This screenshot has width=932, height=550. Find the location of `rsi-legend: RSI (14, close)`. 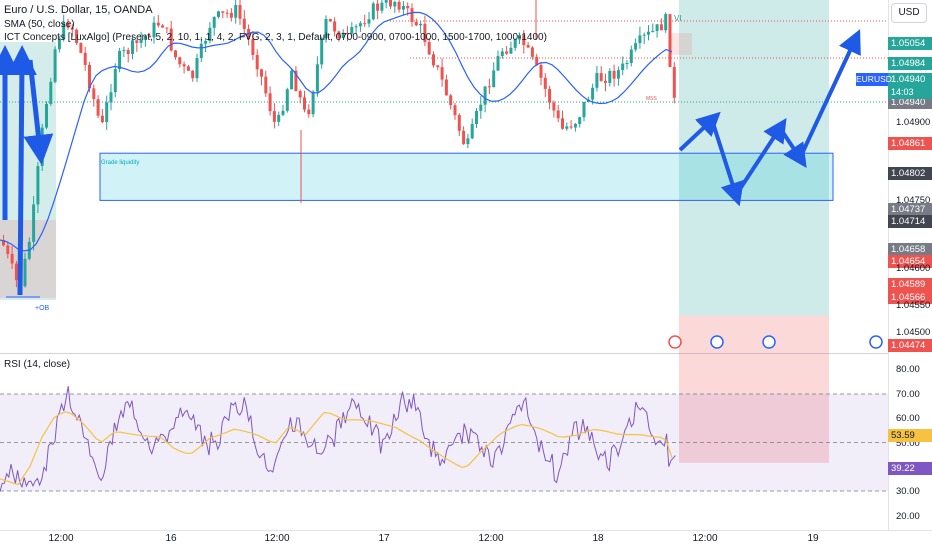

rsi-legend: RSI (14, close) is located at coordinates (37, 364).